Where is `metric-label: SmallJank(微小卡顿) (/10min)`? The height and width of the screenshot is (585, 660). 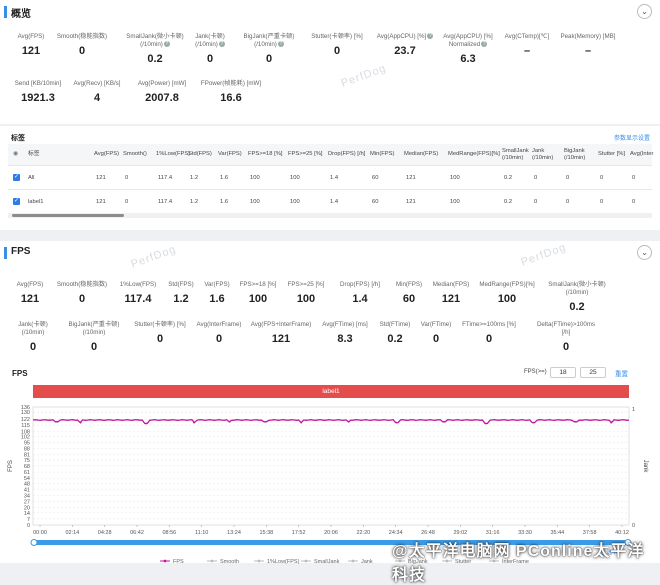 metric-label: SmallJank(微小卡顿) (/10min) is located at coordinates (577, 288).